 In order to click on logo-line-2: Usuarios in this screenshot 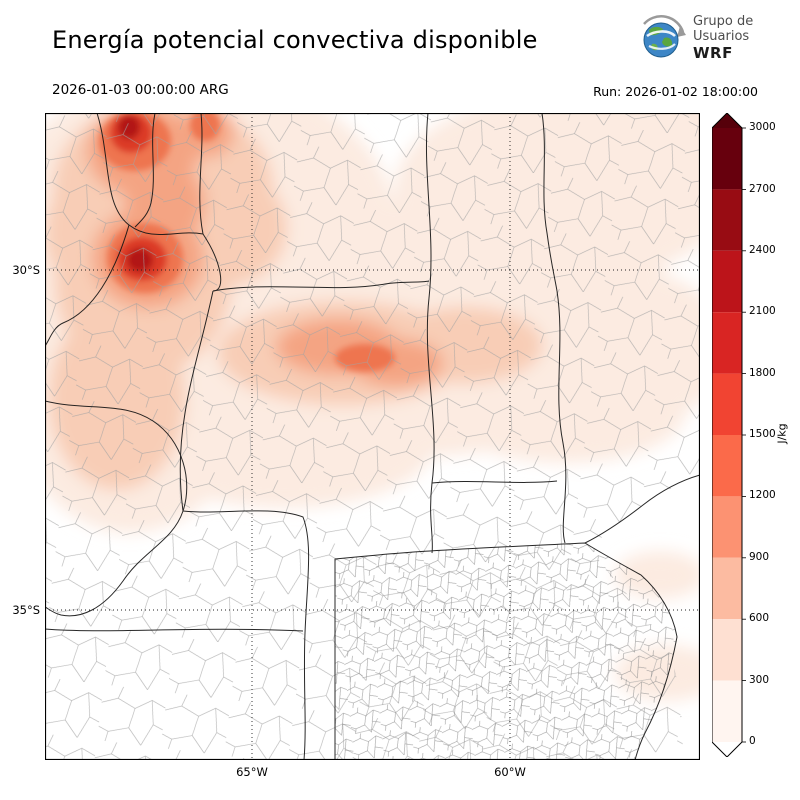, I will do `click(721, 37)`.